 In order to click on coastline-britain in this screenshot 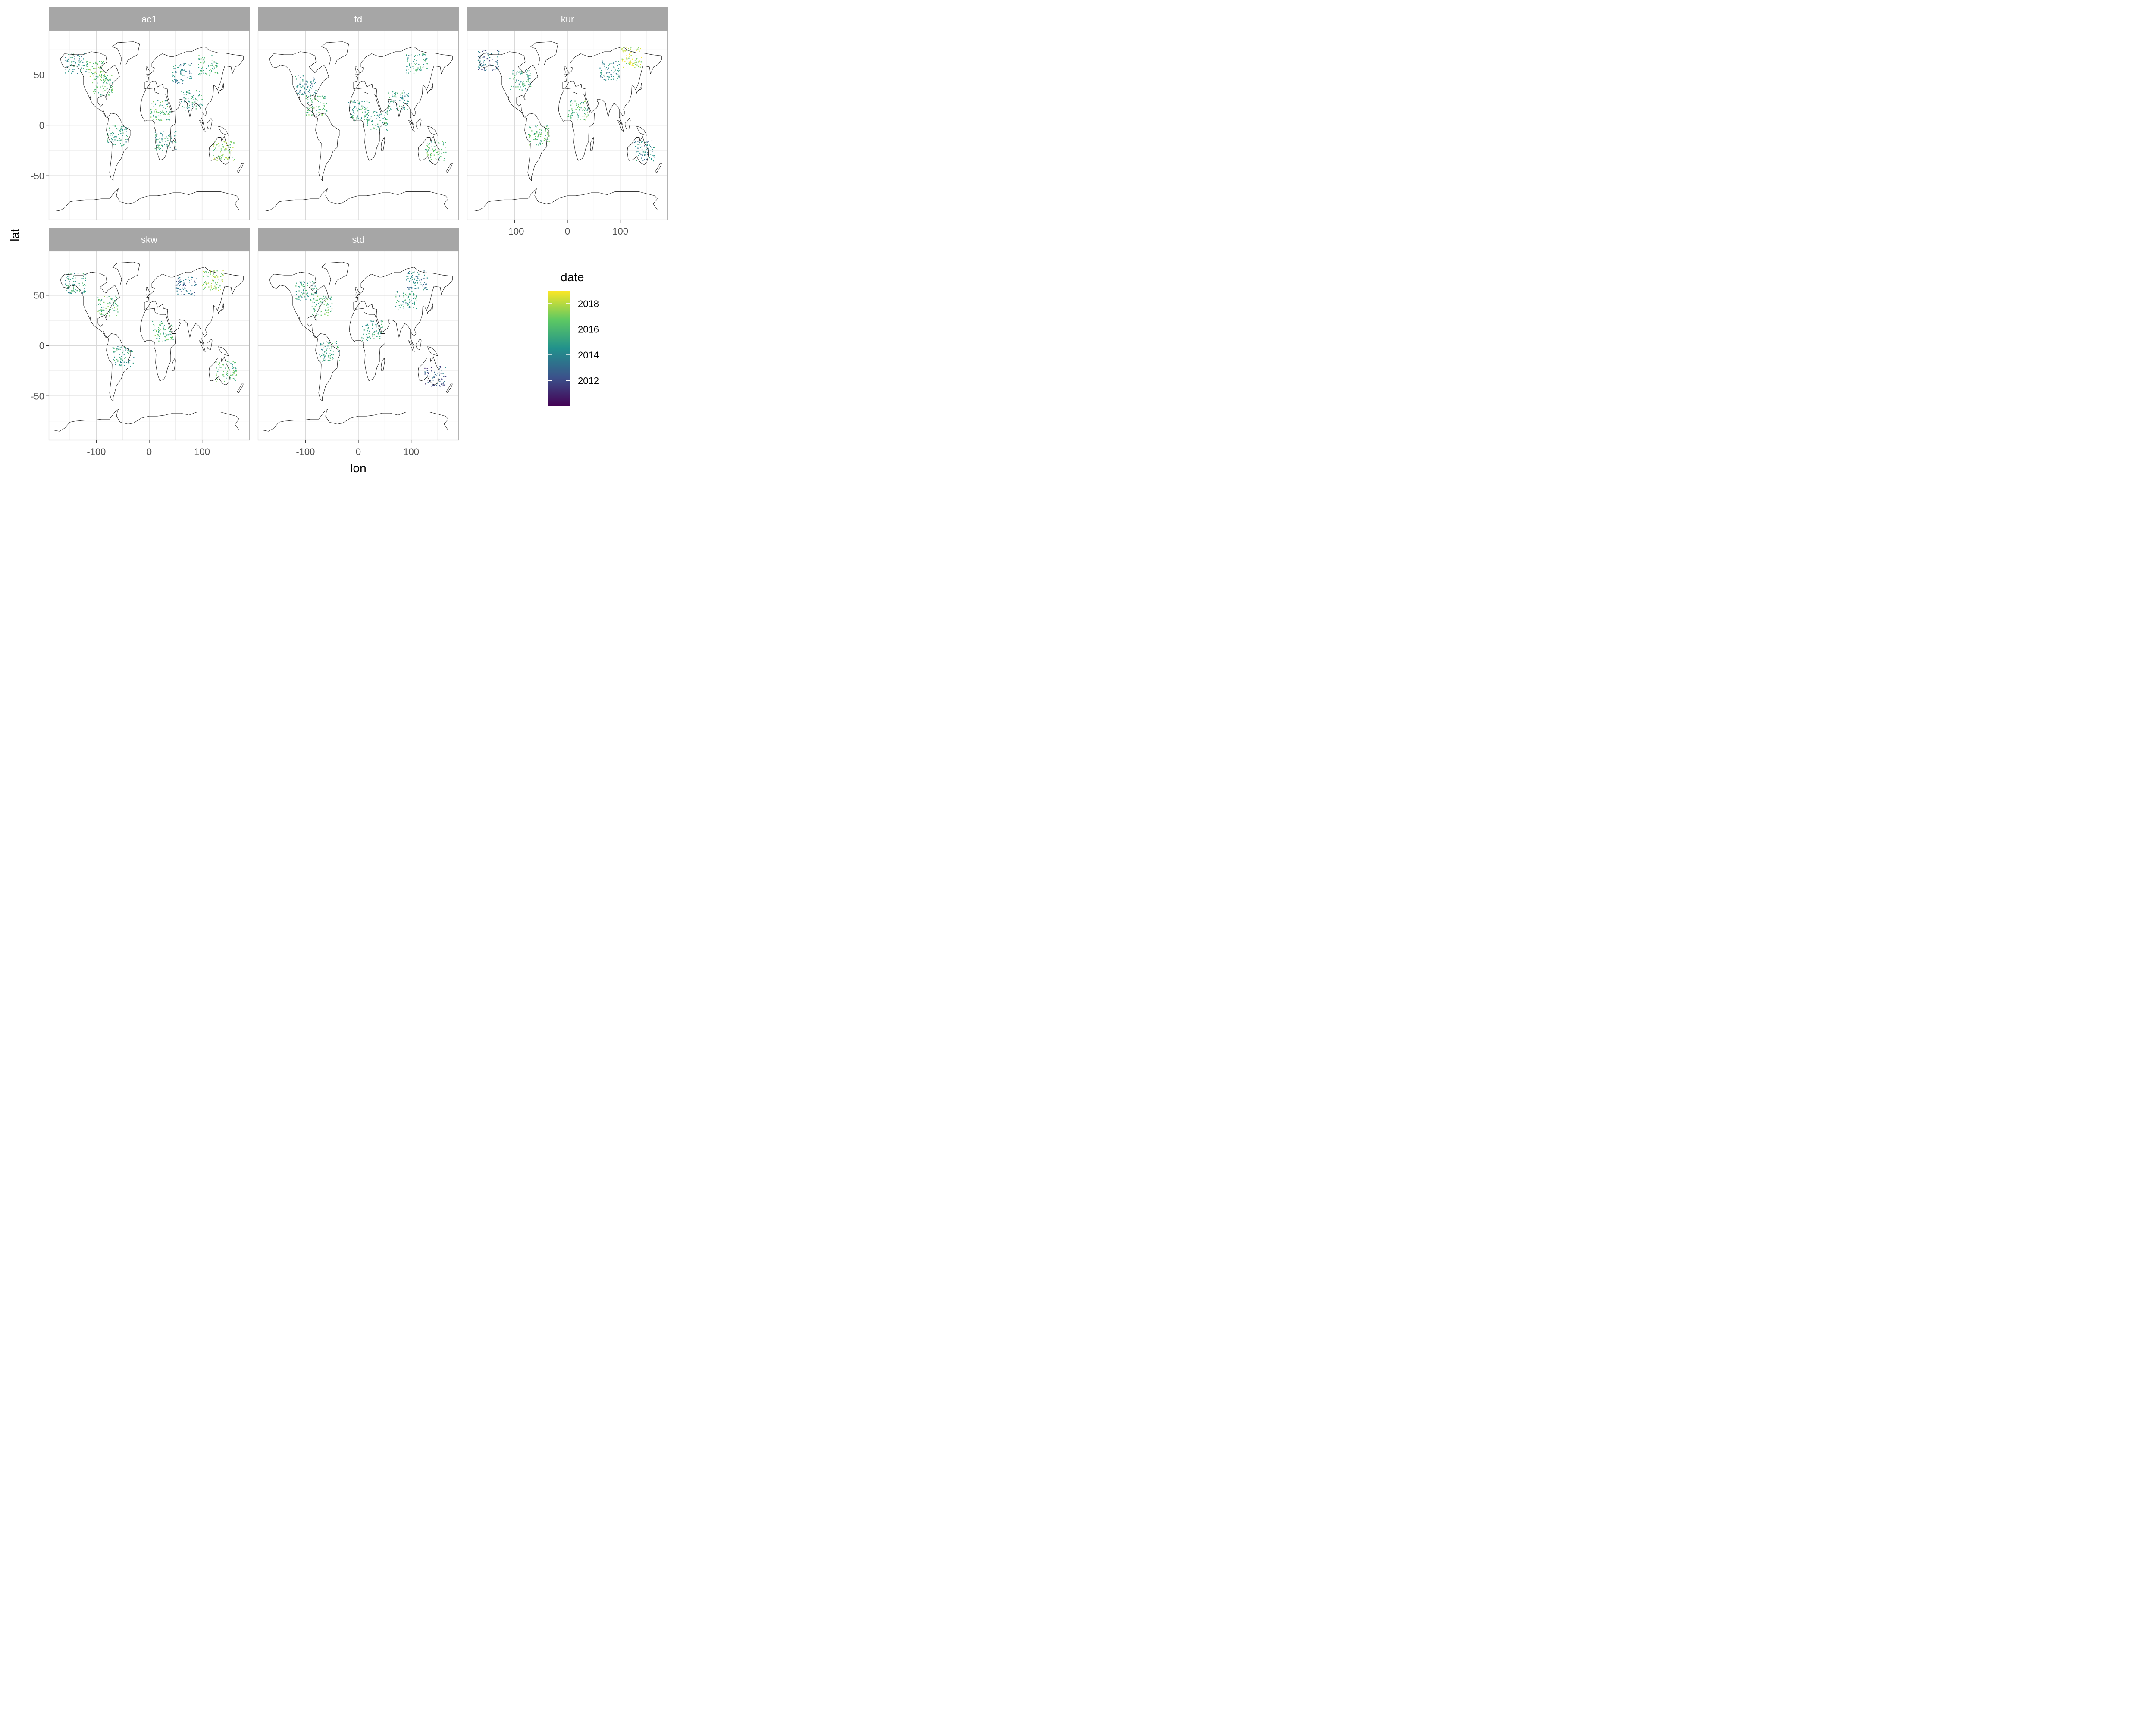, I will do `click(148, 70)`.